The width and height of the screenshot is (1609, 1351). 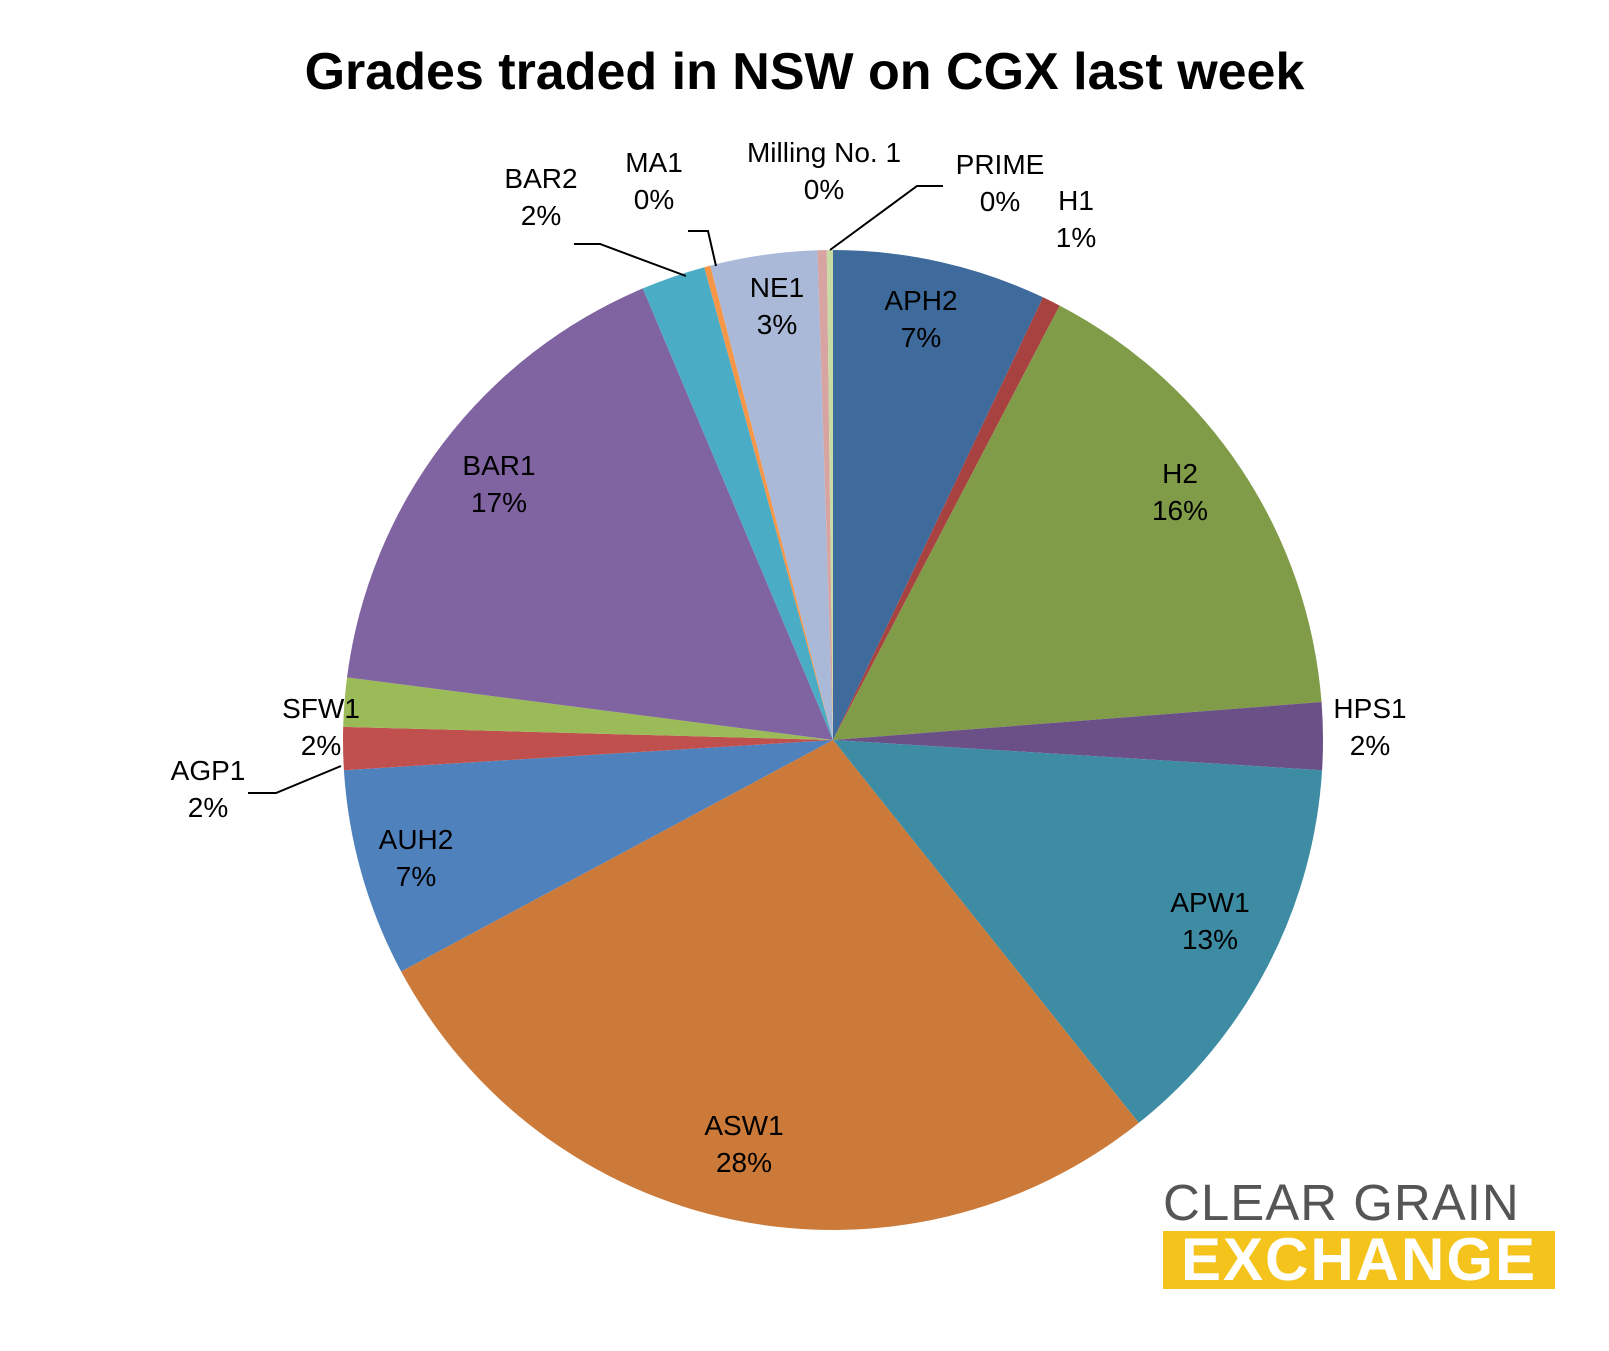 What do you see at coordinates (771, 495) in the screenshot?
I see `pie-slice-ne1` at bounding box center [771, 495].